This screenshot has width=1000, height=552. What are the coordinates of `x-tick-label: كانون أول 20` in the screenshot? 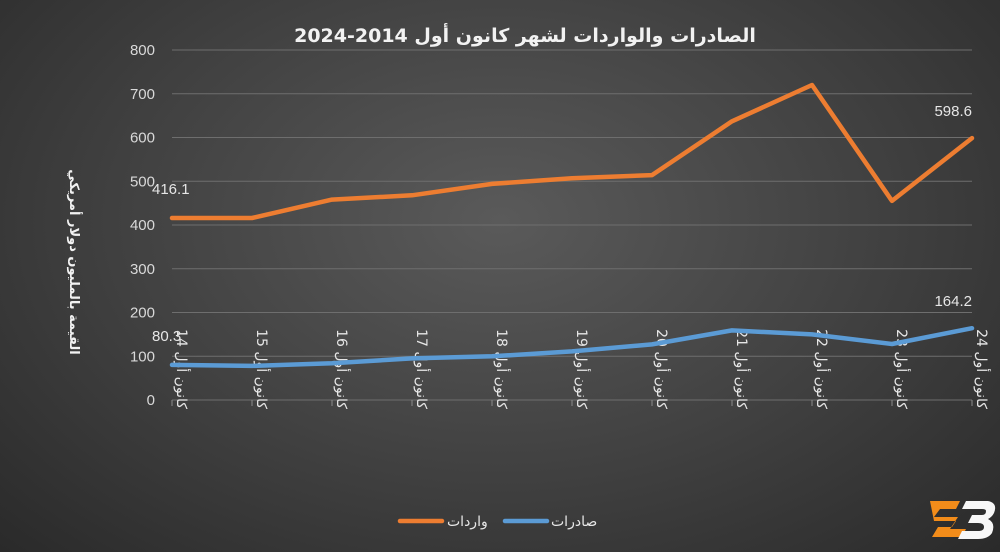 It's located at (662, 369).